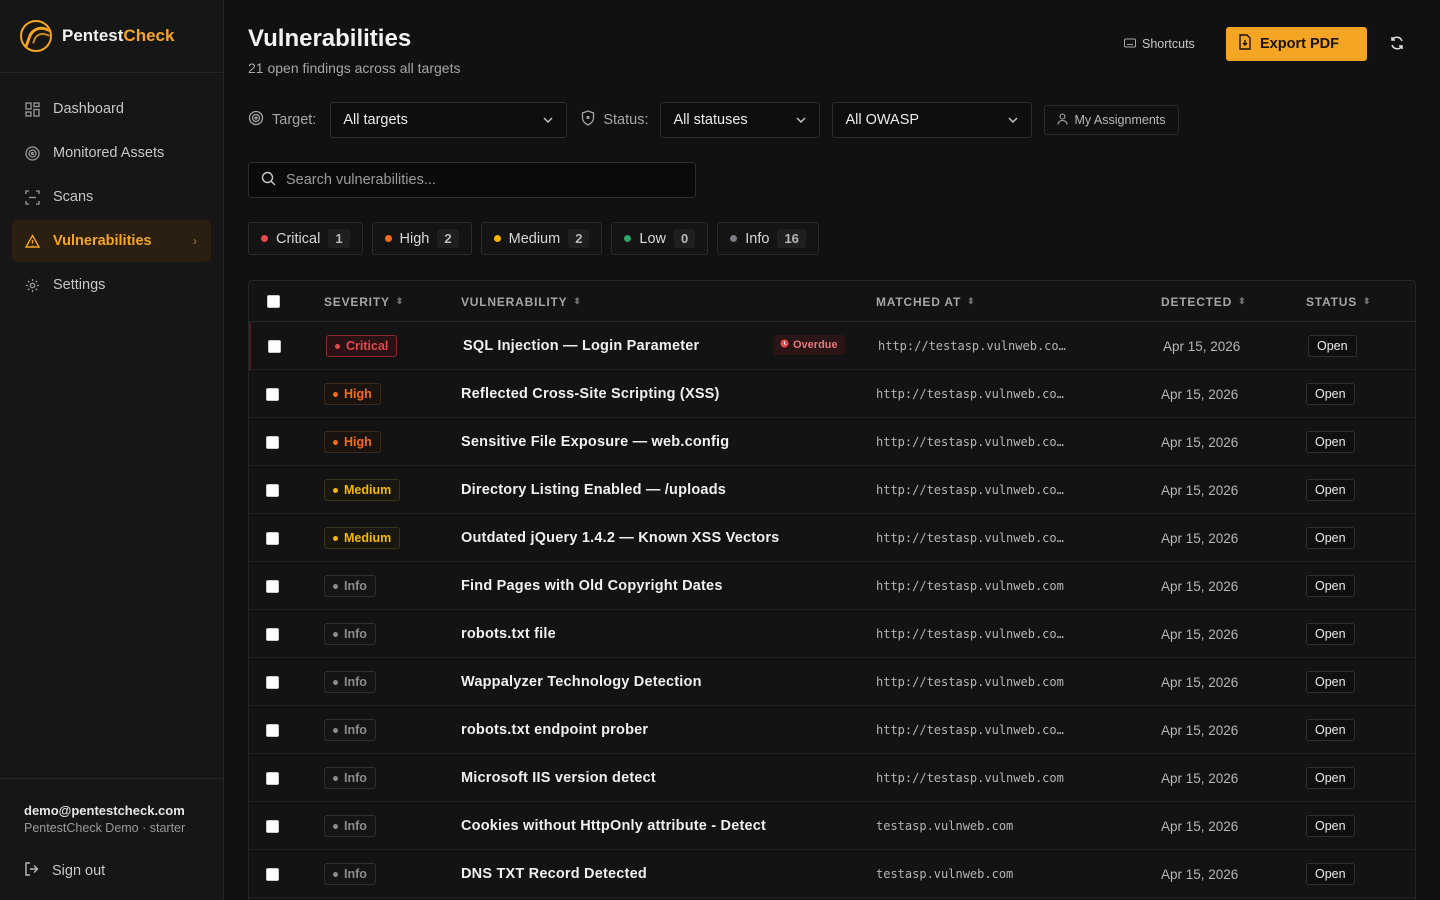 The image size is (1440, 900). I want to click on select-all-checkbox, so click(273, 301).